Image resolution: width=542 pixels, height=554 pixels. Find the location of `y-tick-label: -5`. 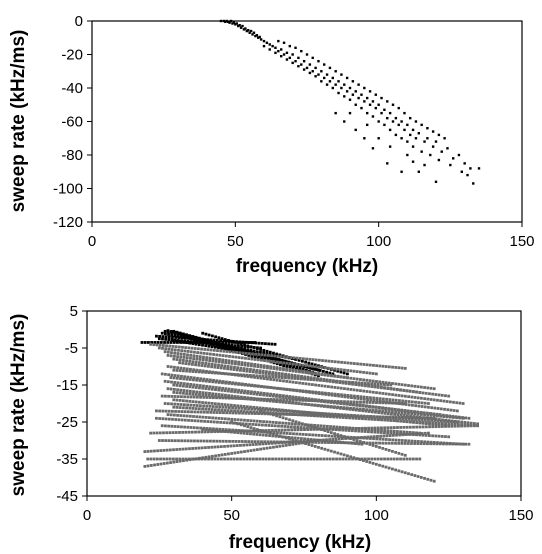

y-tick-label: -5 is located at coordinates (71, 348).